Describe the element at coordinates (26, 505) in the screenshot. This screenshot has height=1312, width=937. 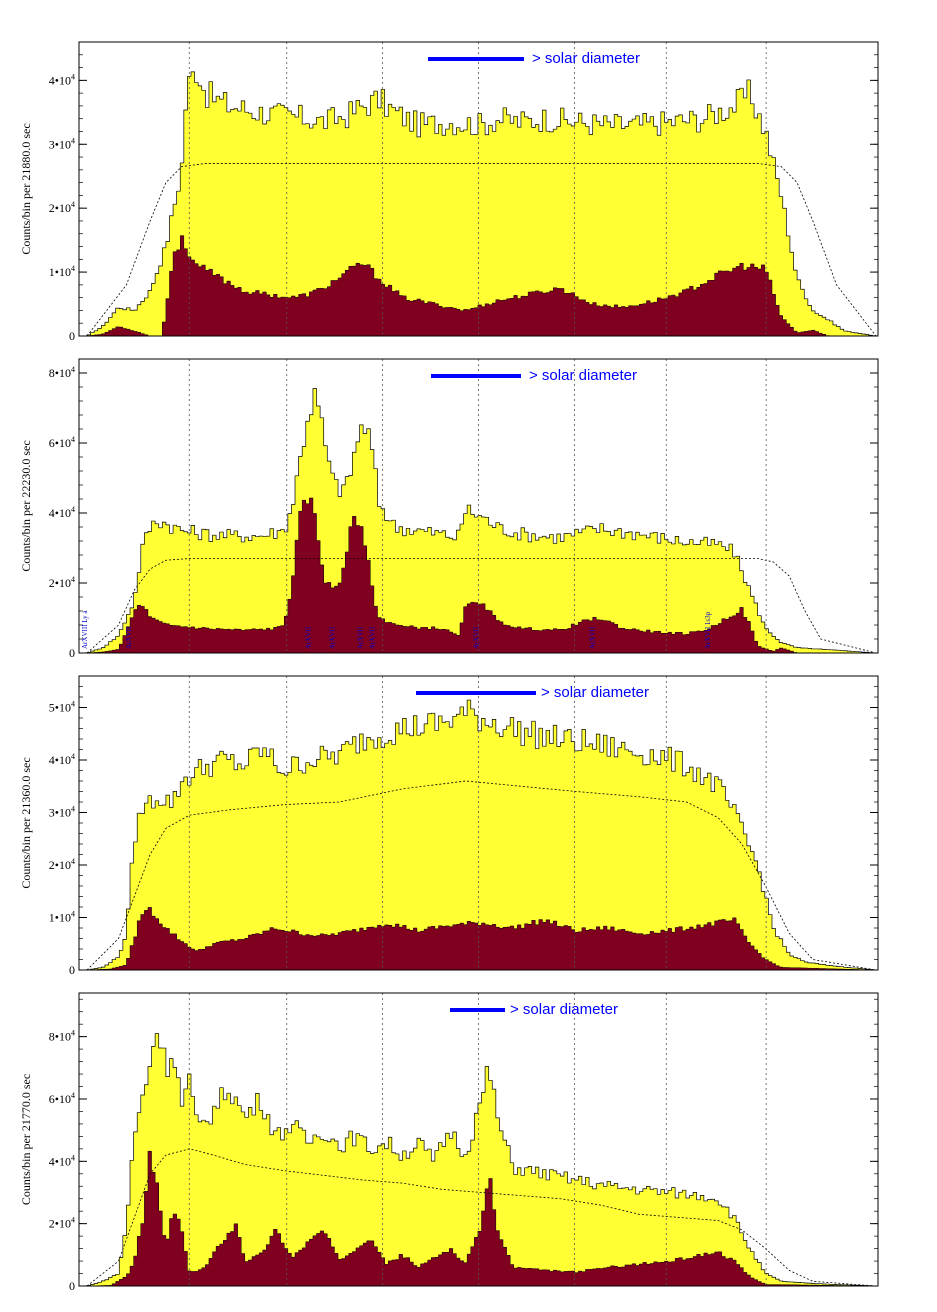
I see `y-axis-label: Counts/bin per 22230.0 sec` at that location.